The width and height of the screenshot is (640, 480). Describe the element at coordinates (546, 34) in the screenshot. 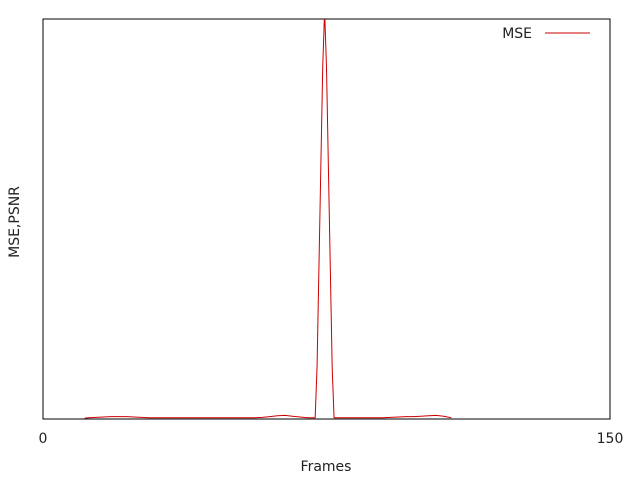

I see `legend: MSE` at that location.